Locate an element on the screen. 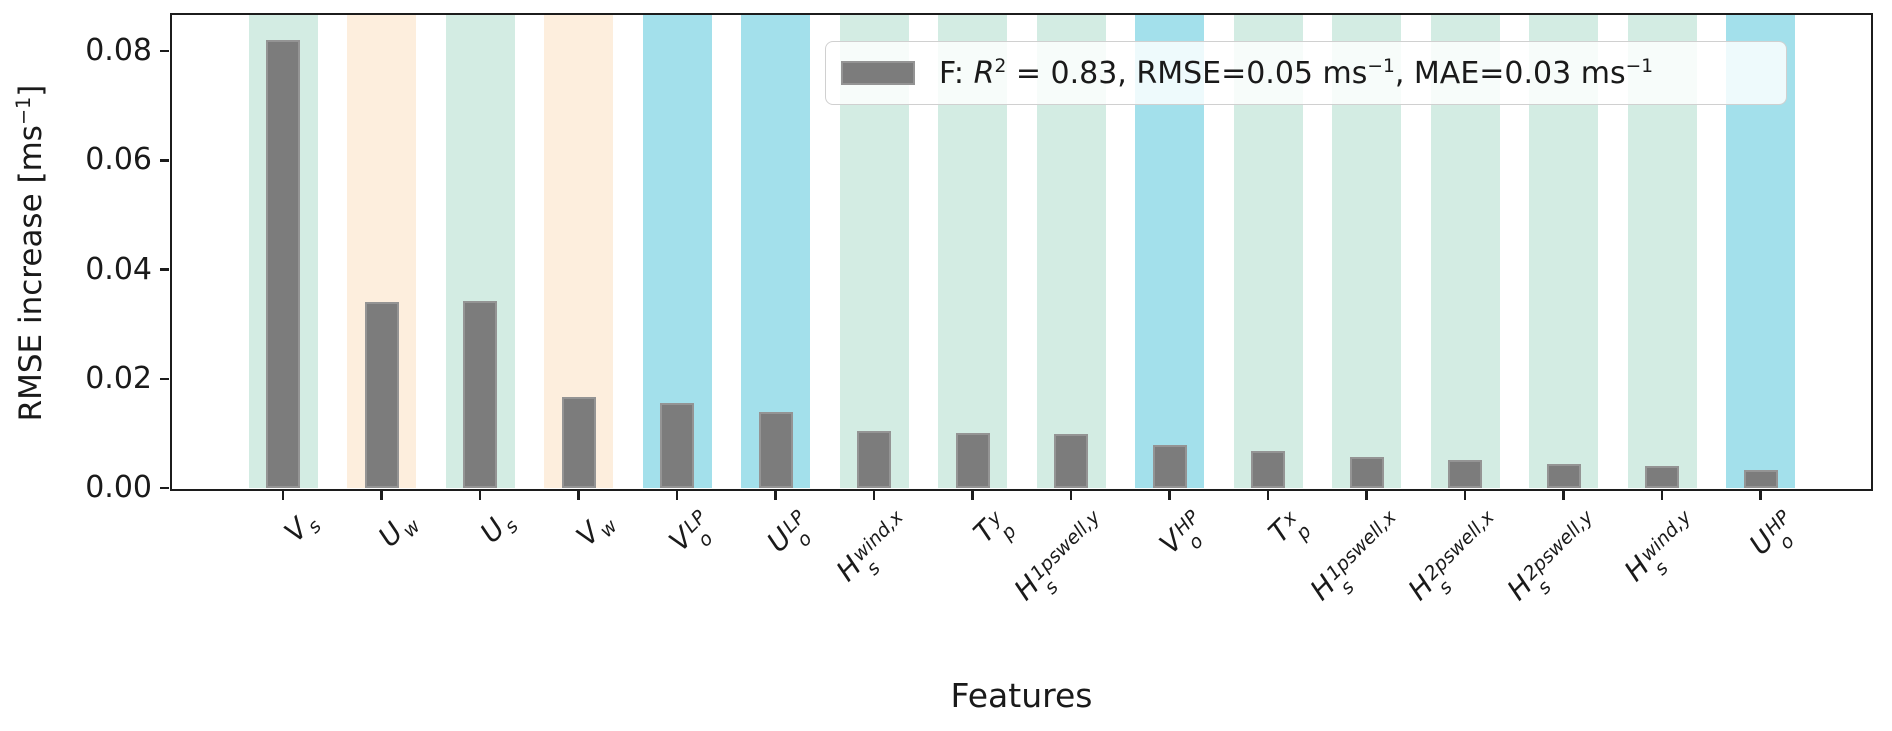 The width and height of the screenshot is (1892, 731). text-fragment: RMSE increase [ms is located at coordinates (31, 273).